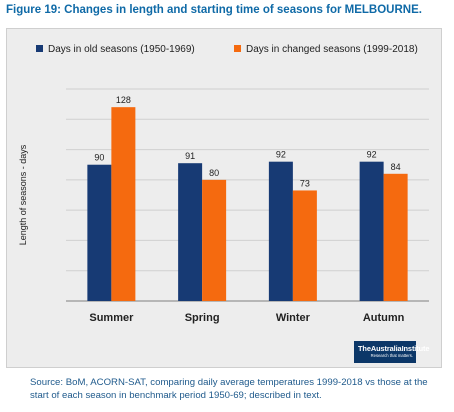 The height and width of the screenshot is (412, 454). I want to click on bar-summer-new, so click(123, 204).